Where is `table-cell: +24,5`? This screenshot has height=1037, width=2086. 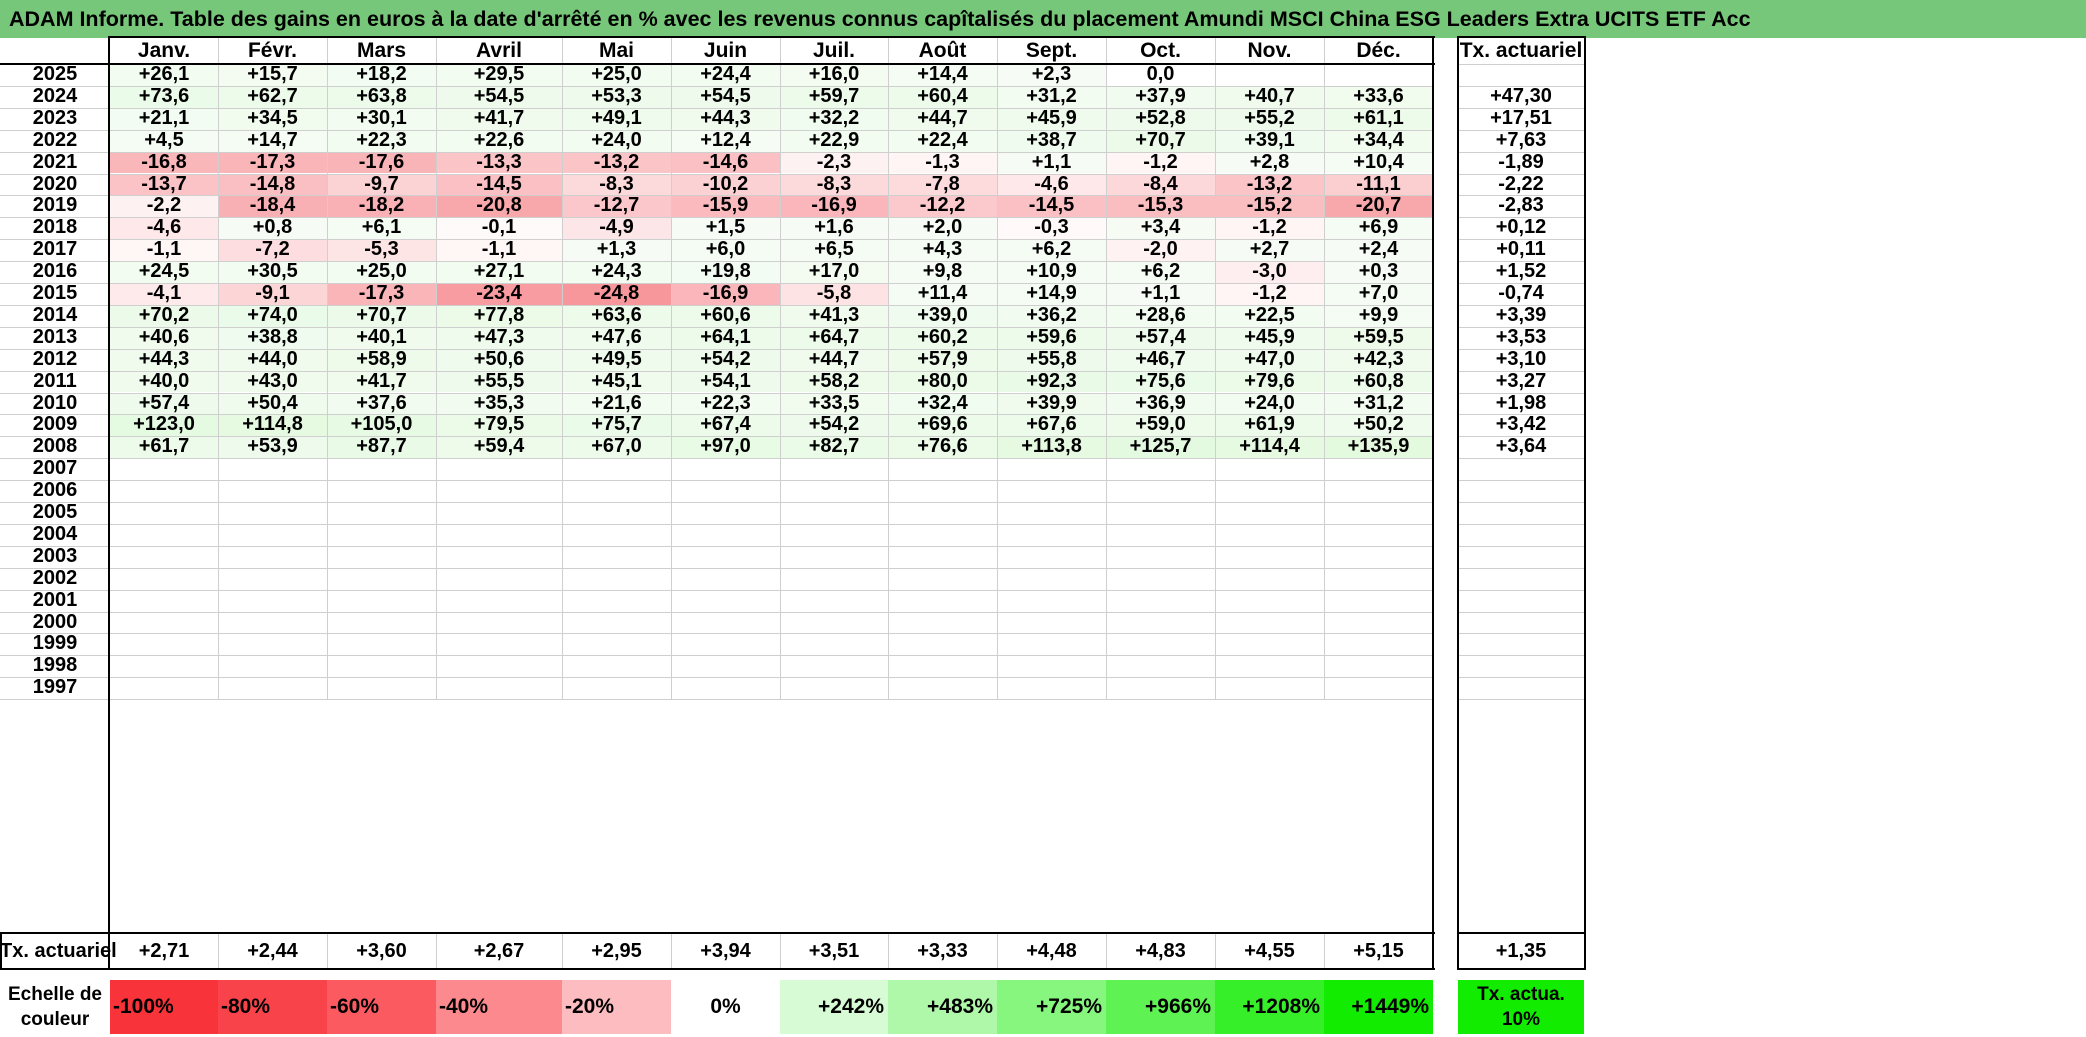
table-cell: +24,5 is located at coordinates (164, 271).